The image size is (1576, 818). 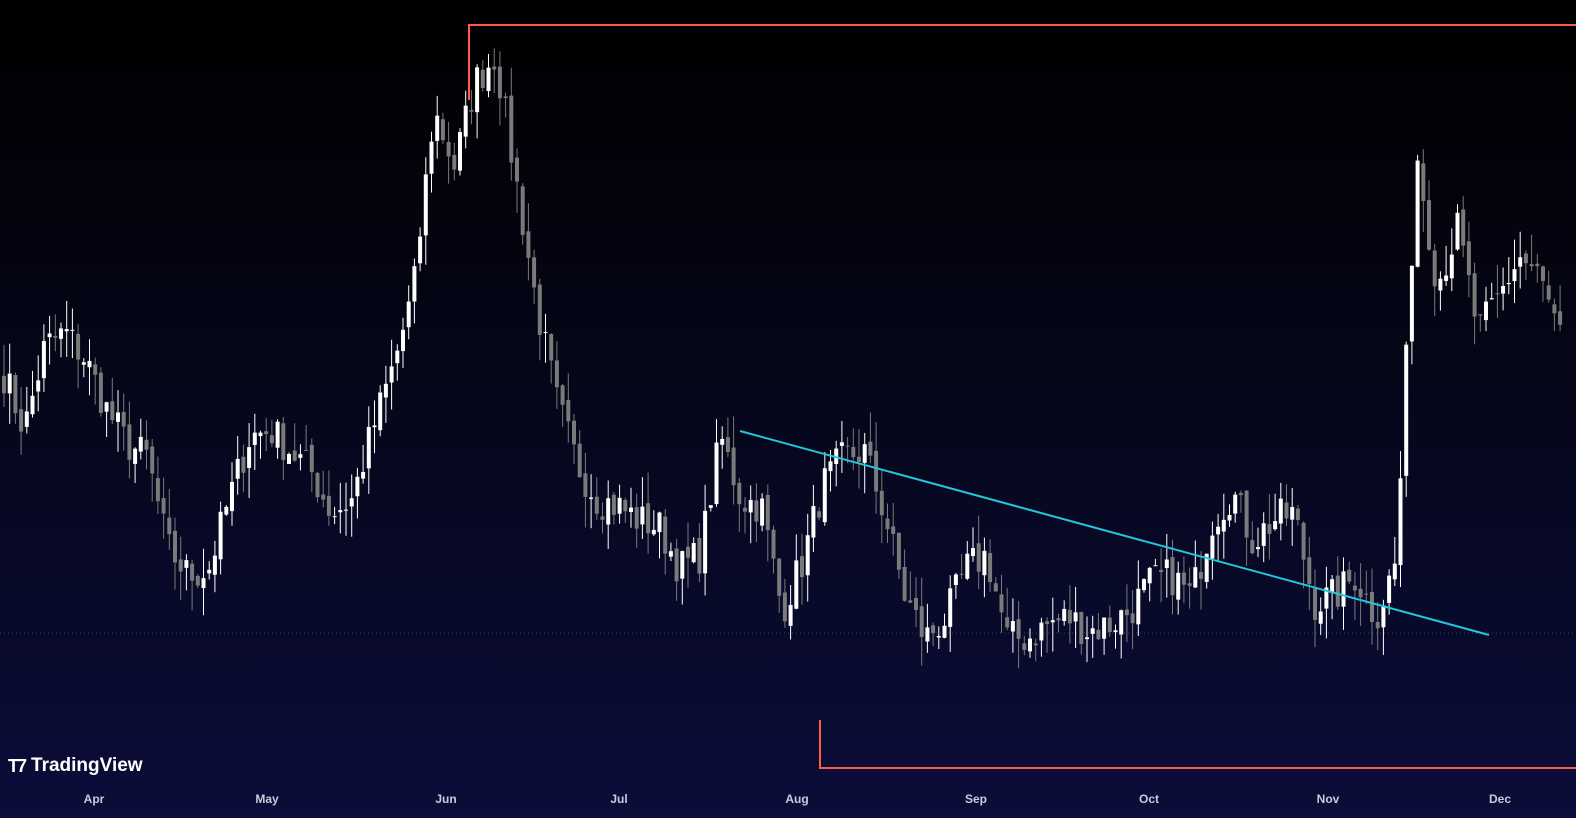 I want to click on tradingview-logo: T7 TradingView, so click(x=75, y=766).